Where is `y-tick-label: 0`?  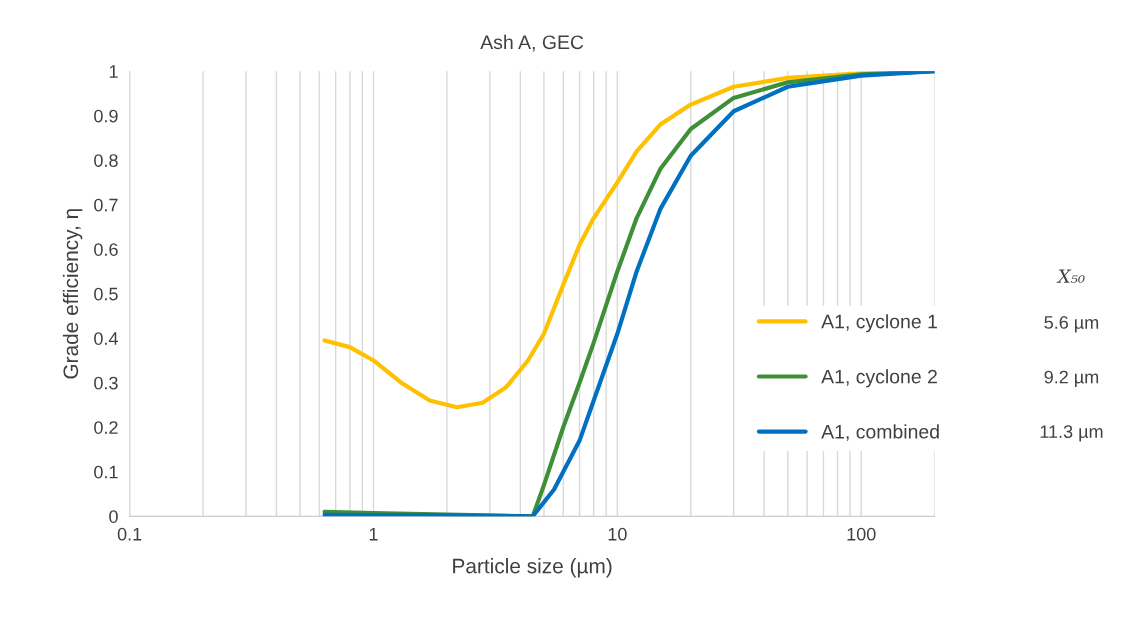
y-tick-label: 0 is located at coordinates (113, 516).